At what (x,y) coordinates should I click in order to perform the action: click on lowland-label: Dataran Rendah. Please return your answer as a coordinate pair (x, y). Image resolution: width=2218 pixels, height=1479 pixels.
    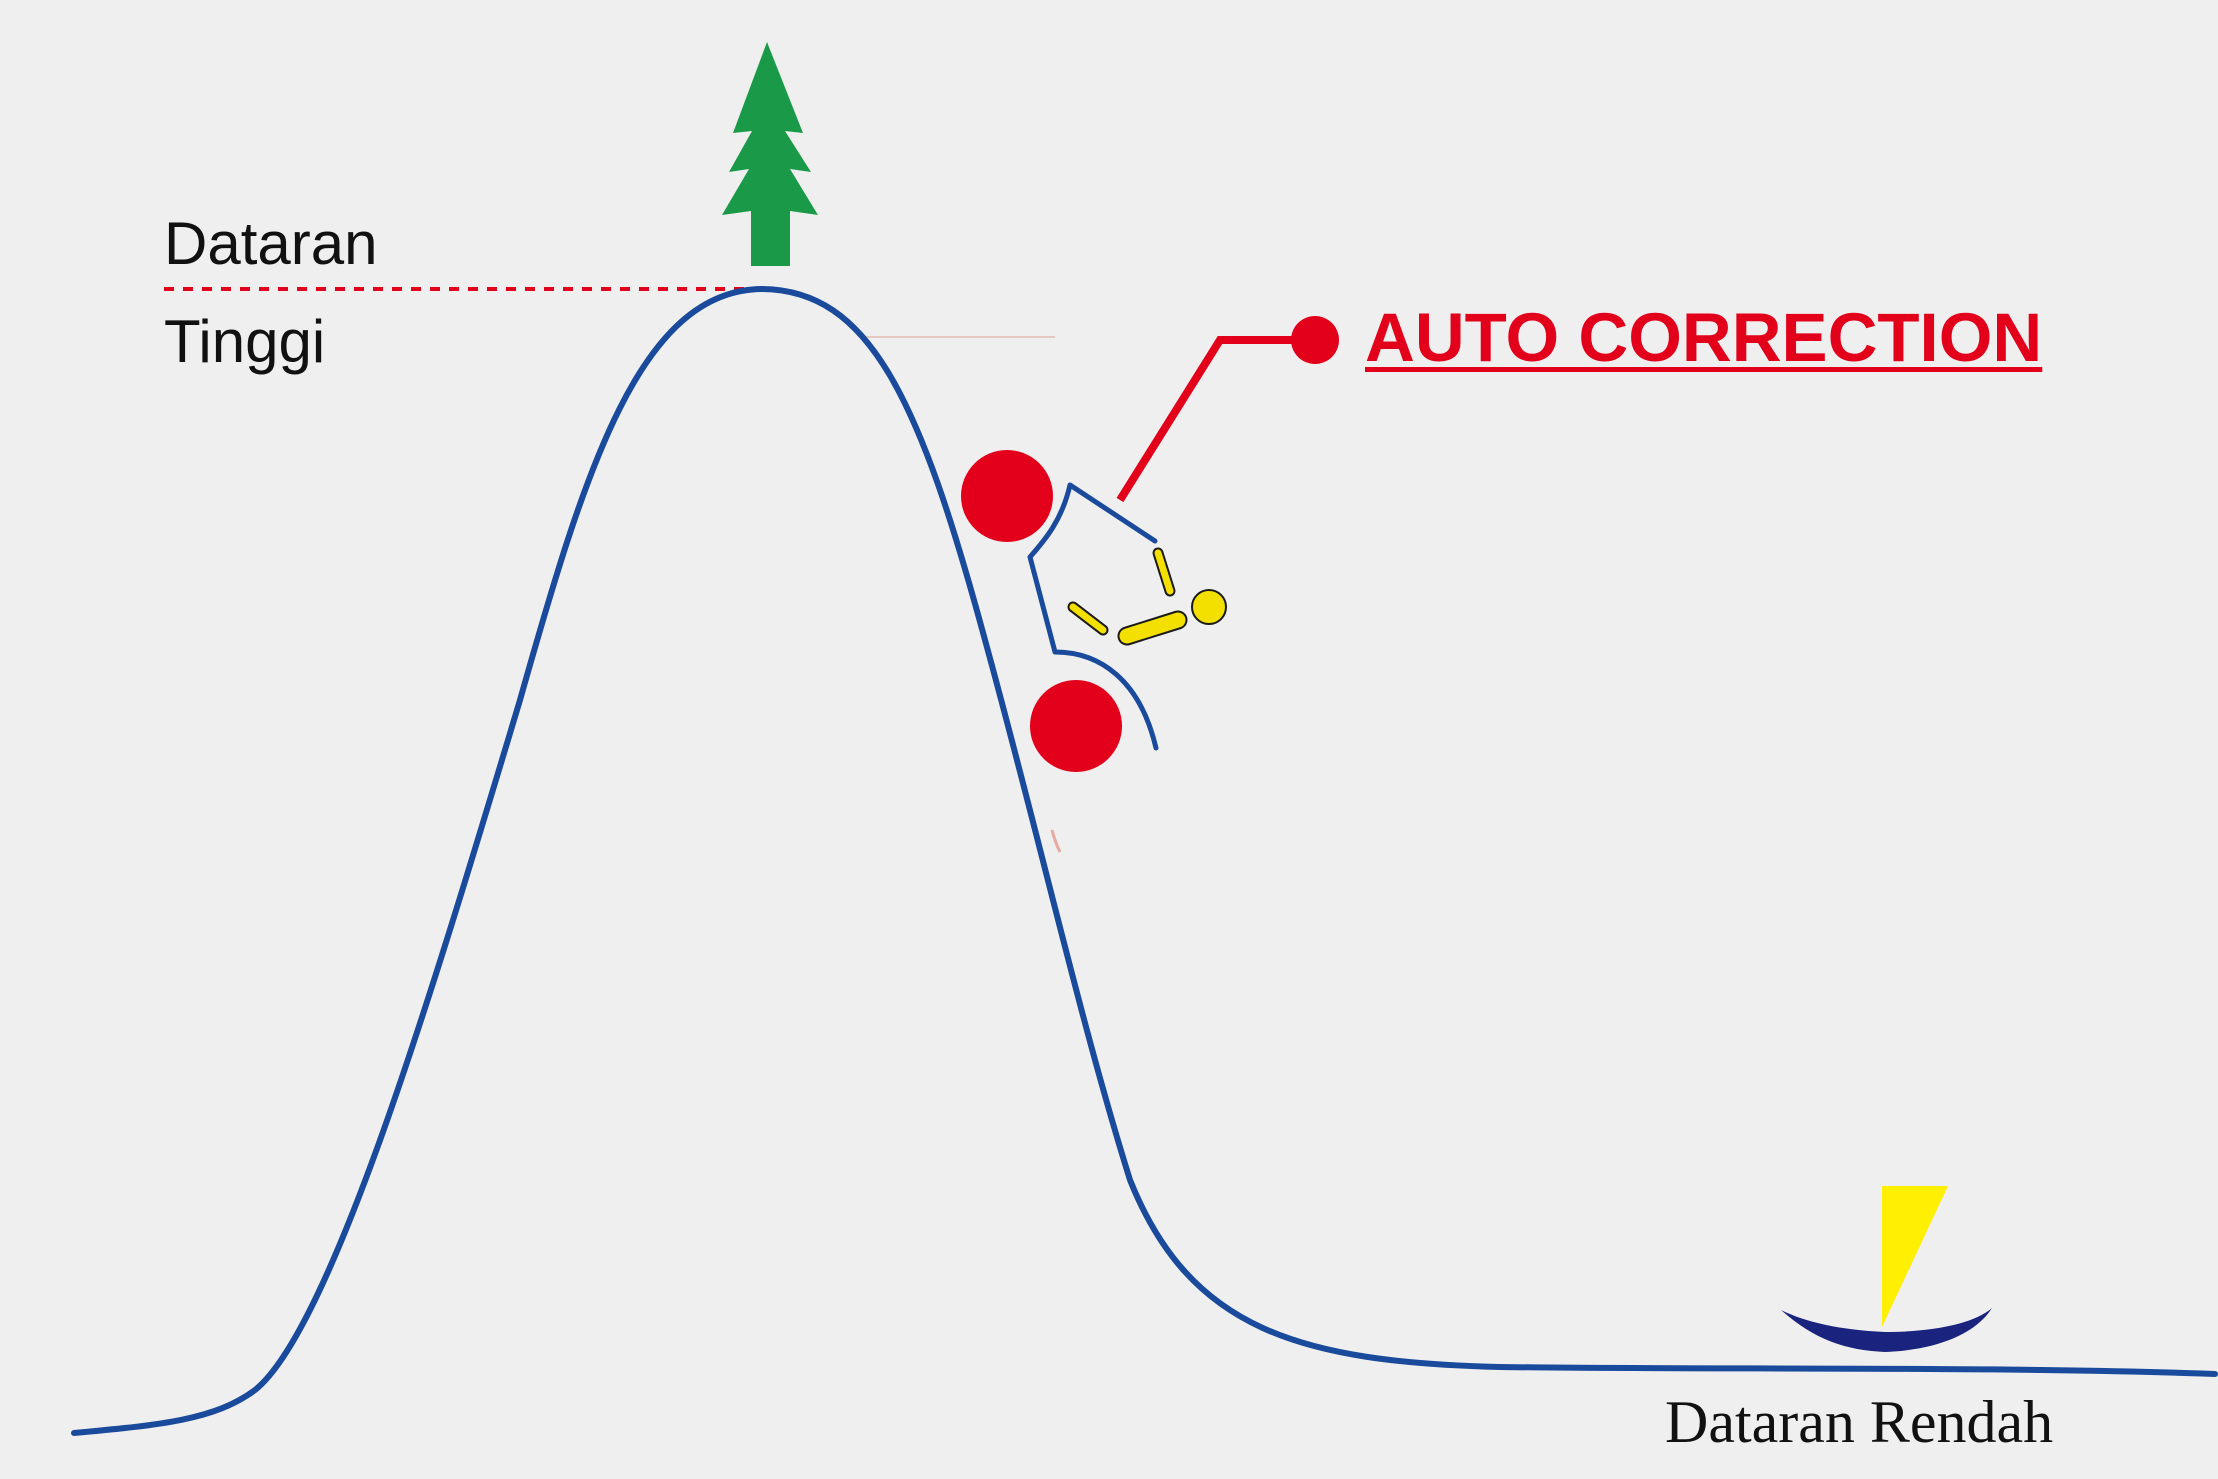
    Looking at the image, I should click on (1859, 1422).